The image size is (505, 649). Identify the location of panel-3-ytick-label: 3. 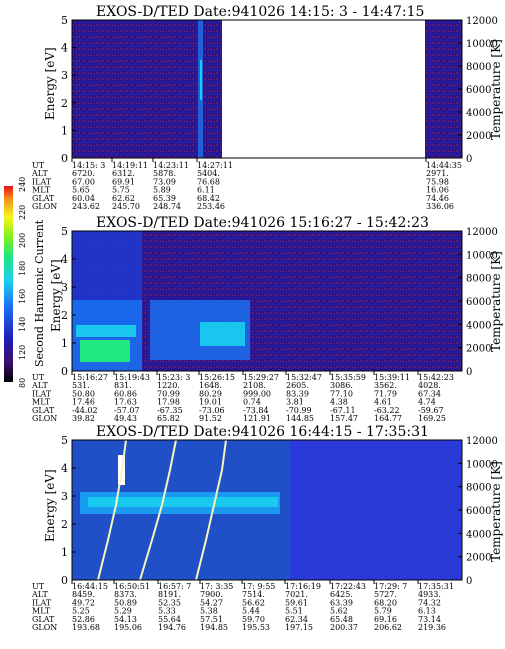
(64, 496).